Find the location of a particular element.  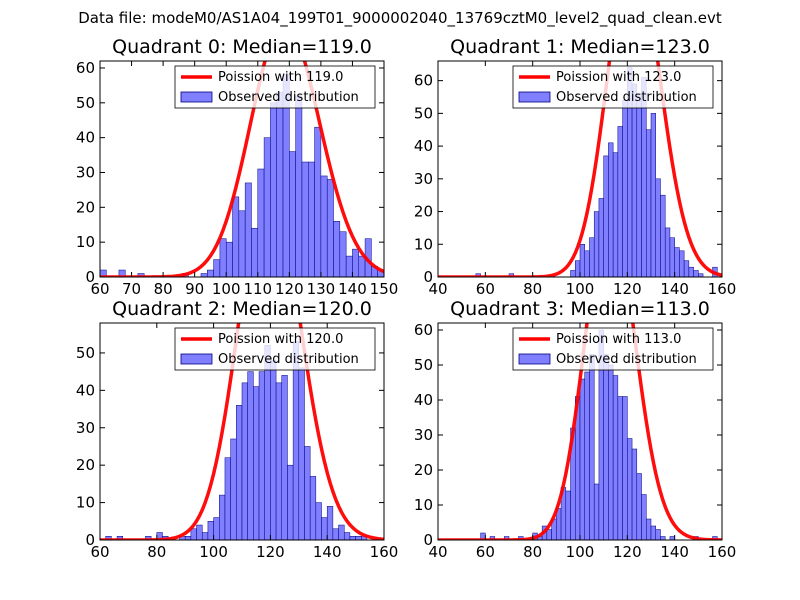

x-tick-label: 90 is located at coordinates (194, 289).